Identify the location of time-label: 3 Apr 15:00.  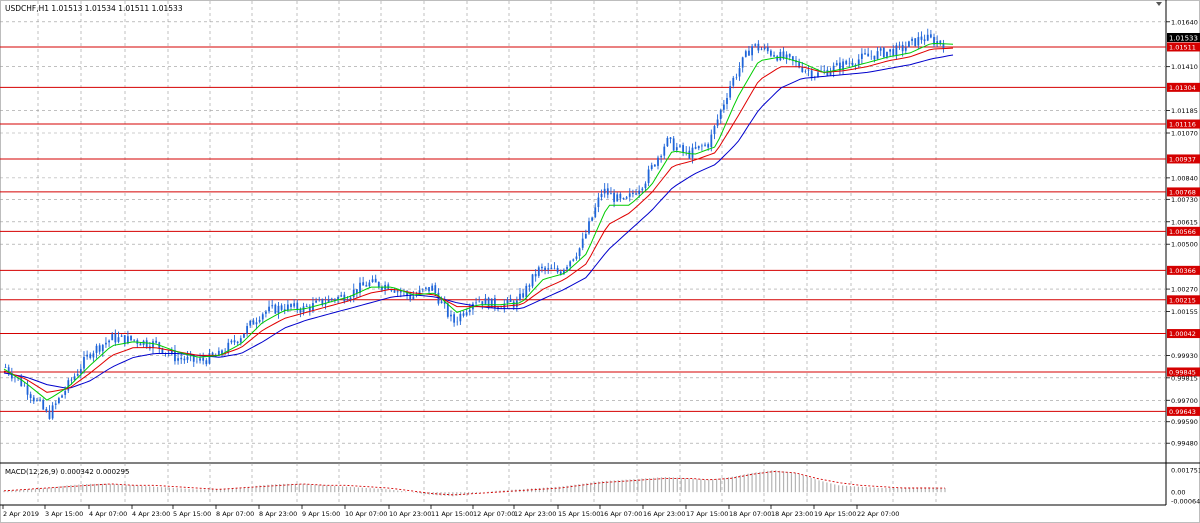
(64, 514).